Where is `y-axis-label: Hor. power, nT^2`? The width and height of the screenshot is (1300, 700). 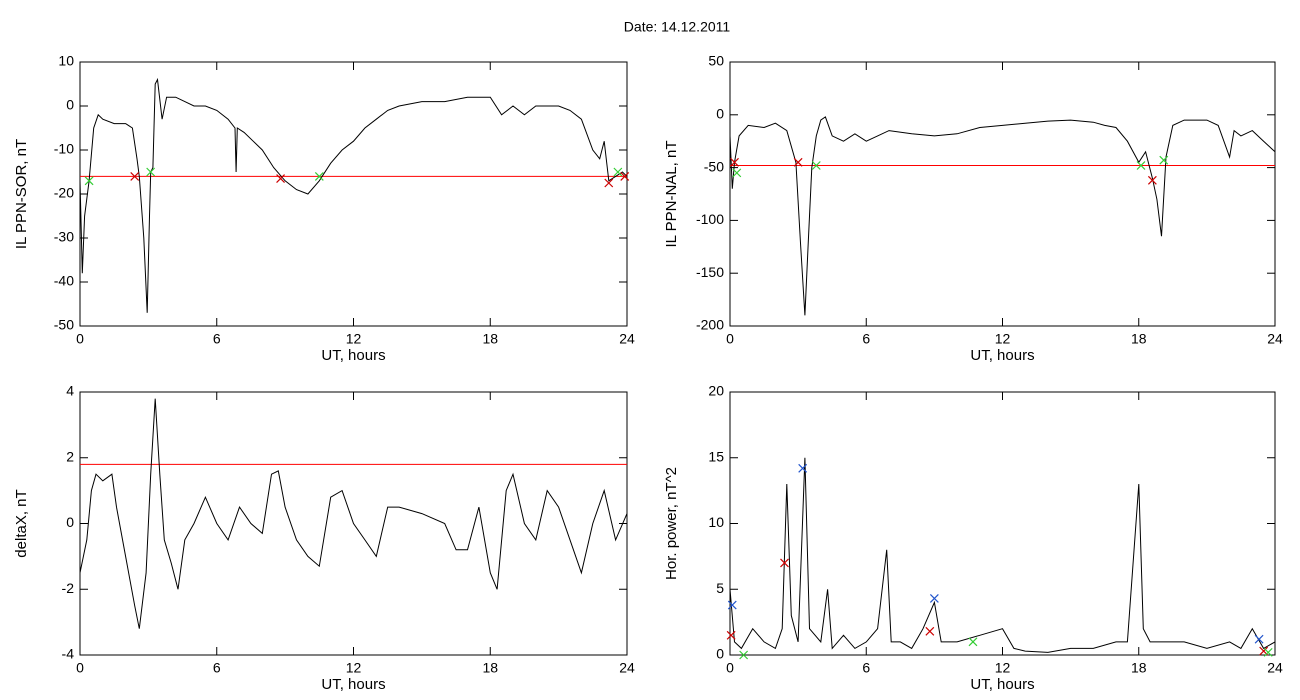
y-axis-label: Hor. power, nT^2 is located at coordinates (671, 523).